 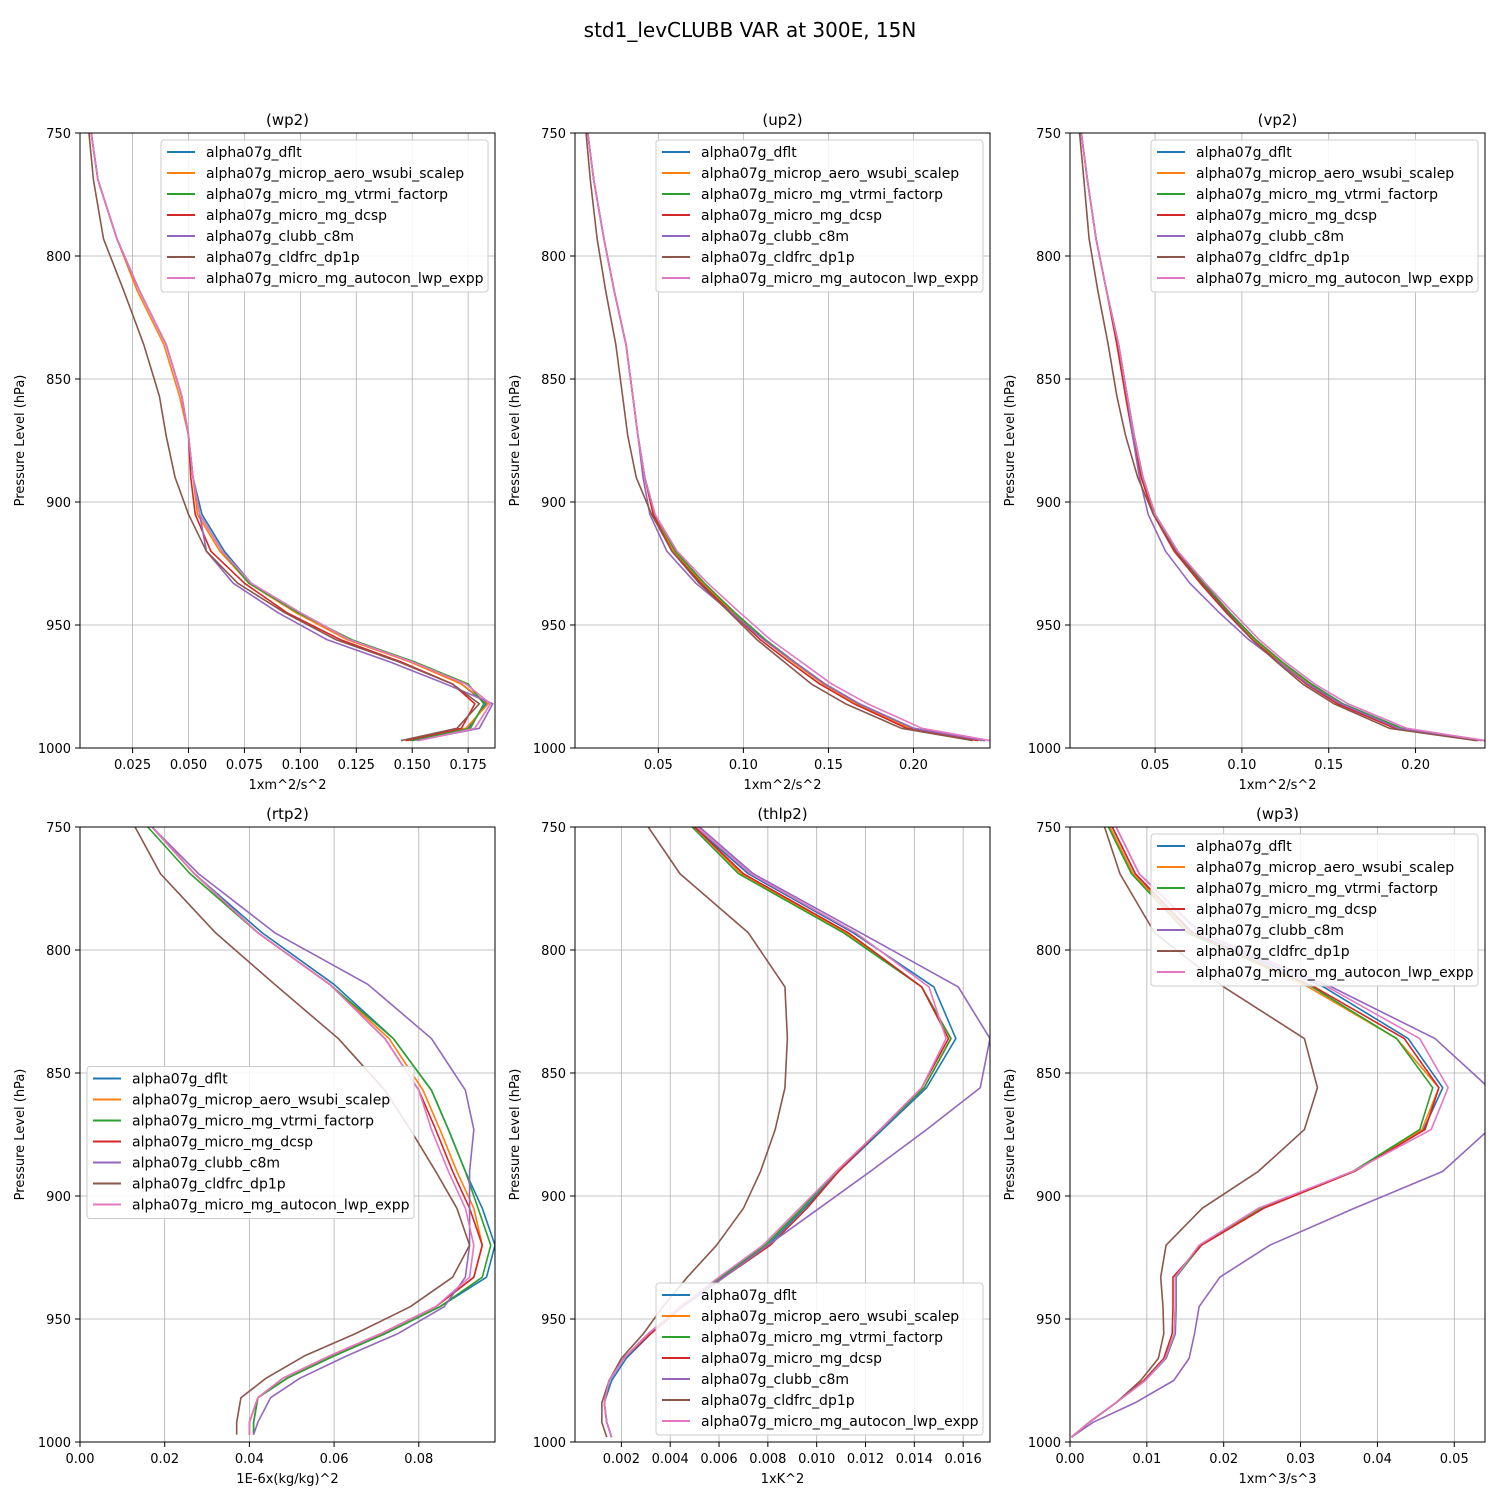 I want to click on x-tick-label: 0.002, so click(x=621, y=1459).